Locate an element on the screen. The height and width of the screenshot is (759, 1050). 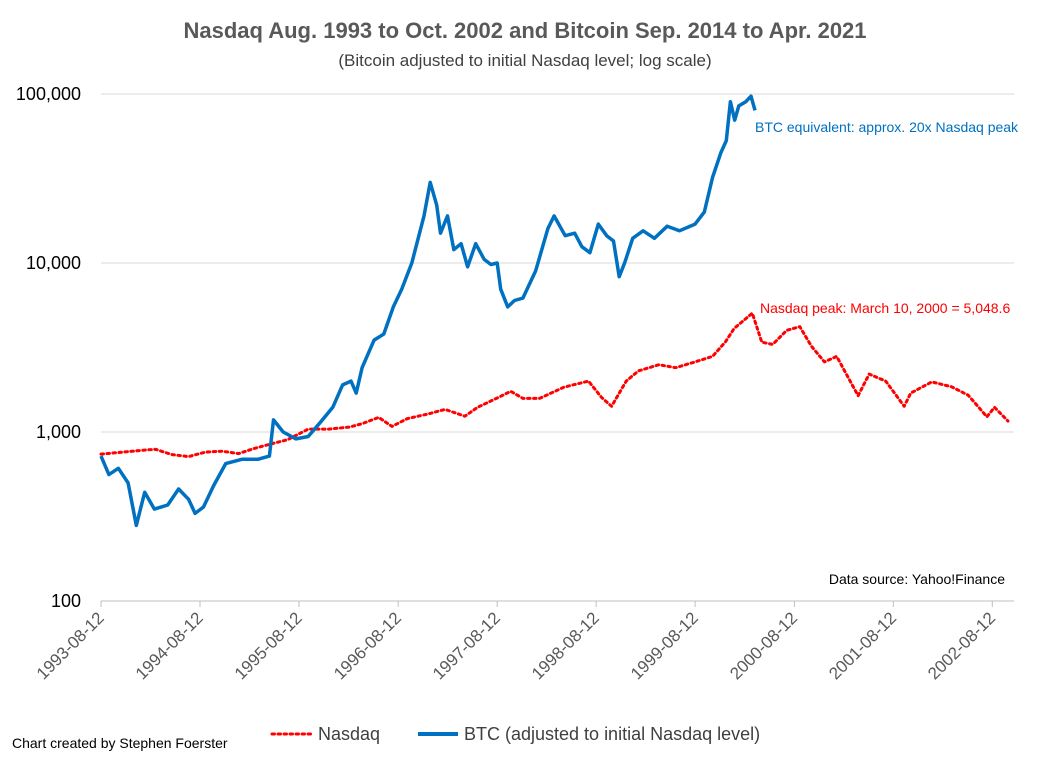
y-tick-label: 100,000 is located at coordinates (48, 94).